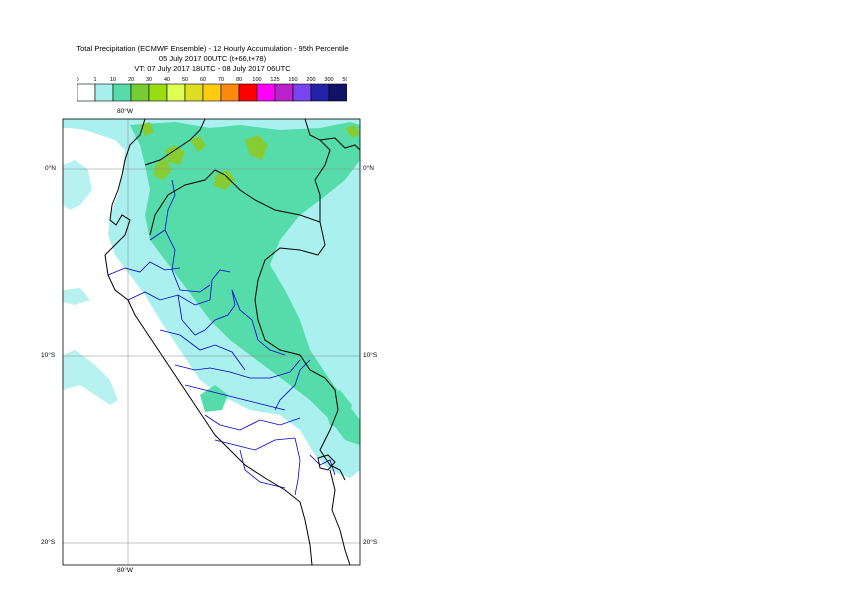 This screenshot has width=842, height=596. Describe the element at coordinates (212, 58) in the screenshot. I see `title-line-2: 05 July 2017 00UTC (t+66,t+78)` at that location.